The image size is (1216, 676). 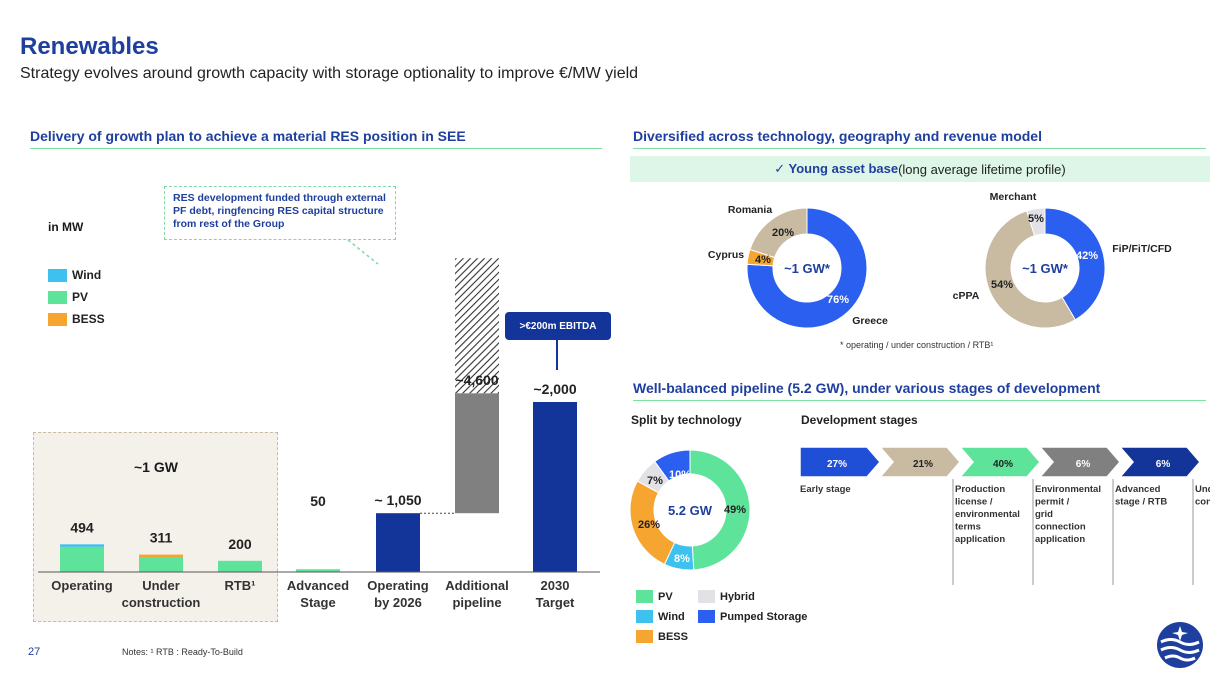 I want to click on stage-percent-label: 40%, so click(x=1003, y=464).